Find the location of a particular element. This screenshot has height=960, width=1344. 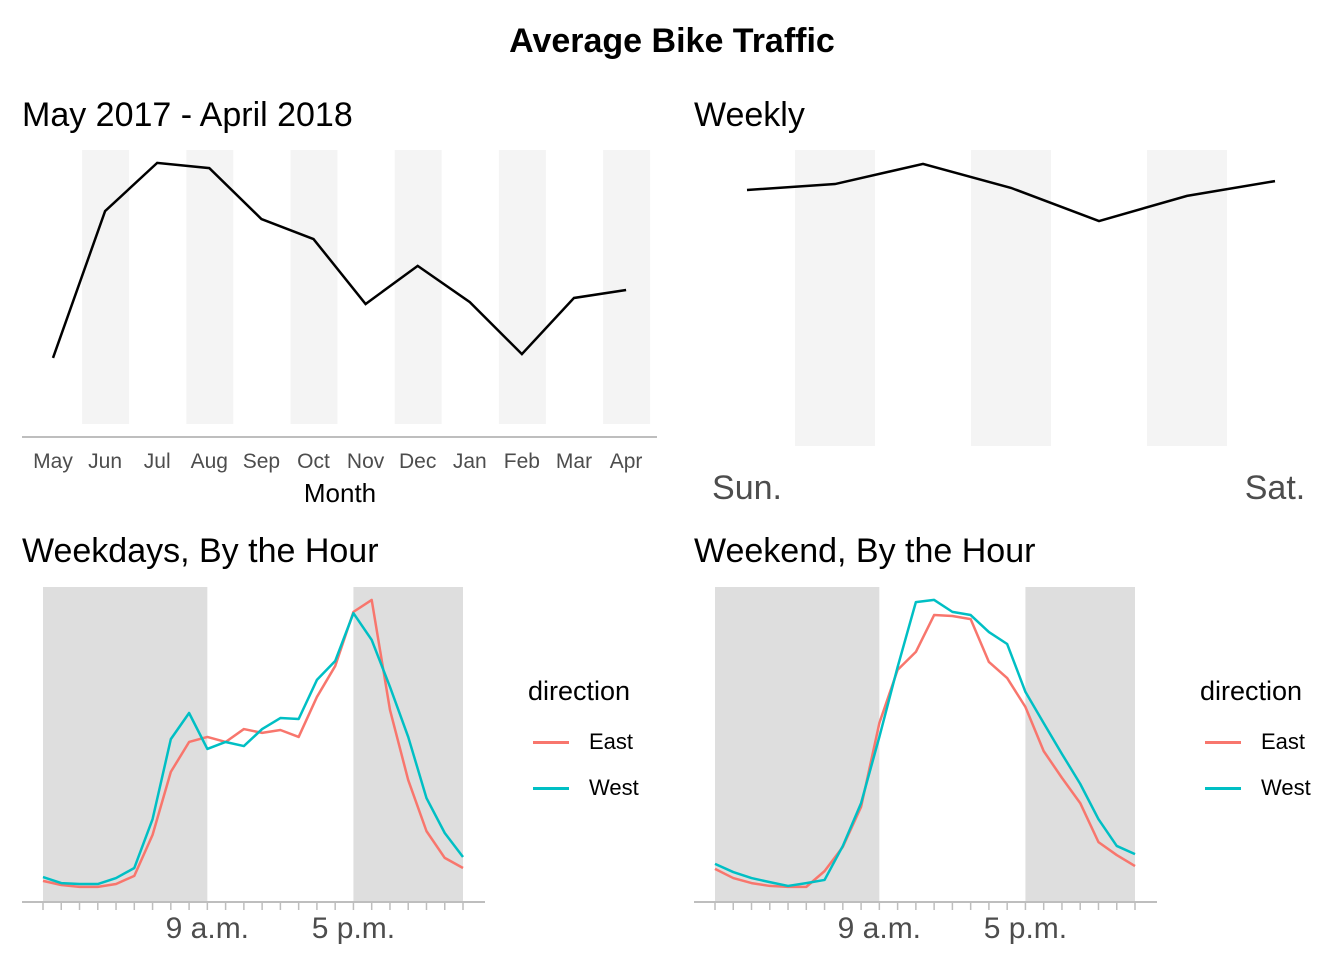

shade-band-jun is located at coordinates (106, 287).